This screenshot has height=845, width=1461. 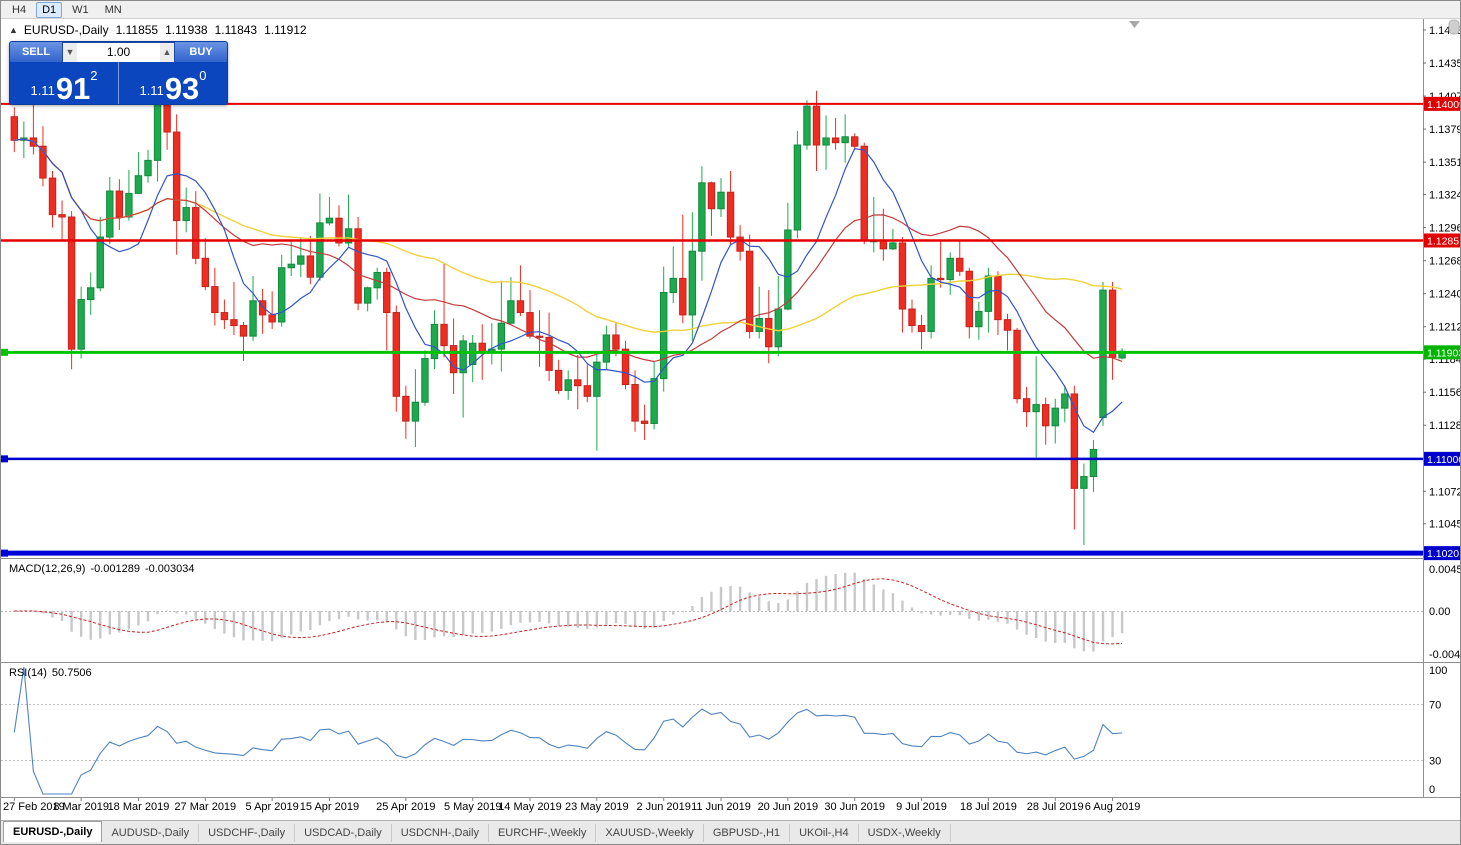 What do you see at coordinates (543, 833) in the screenshot?
I see `chart-tab-eurchf-weekly: EURCHF-,Weekly` at bounding box center [543, 833].